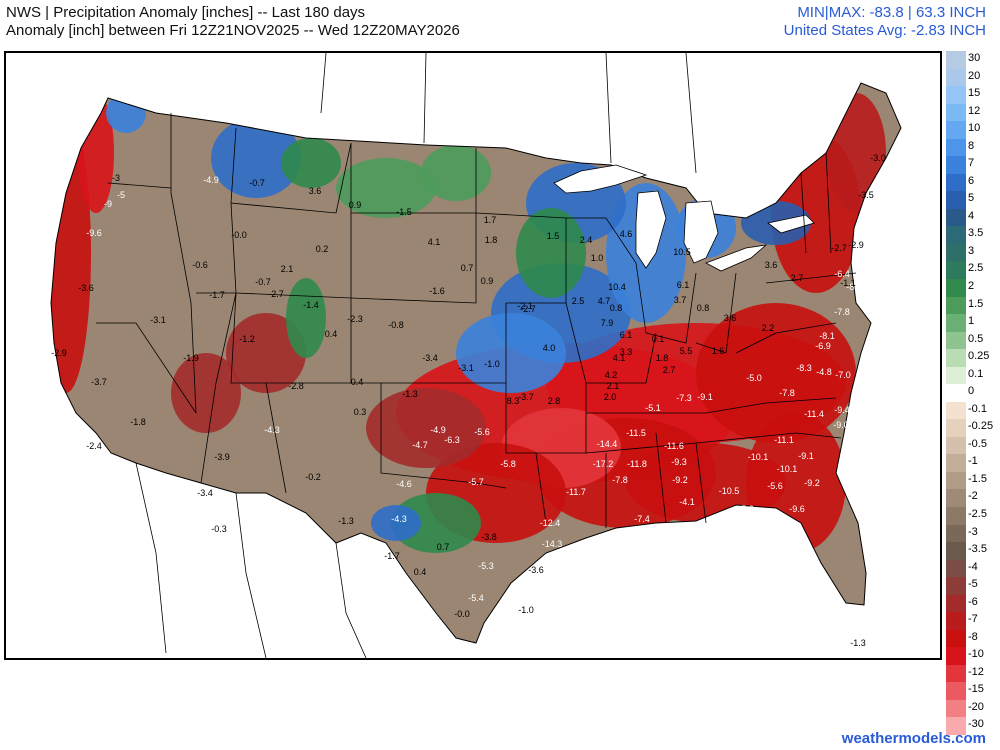 The height and width of the screenshot is (750, 1000). What do you see at coordinates (549, 348) in the screenshot?
I see `station-value-label: 4.0` at bounding box center [549, 348].